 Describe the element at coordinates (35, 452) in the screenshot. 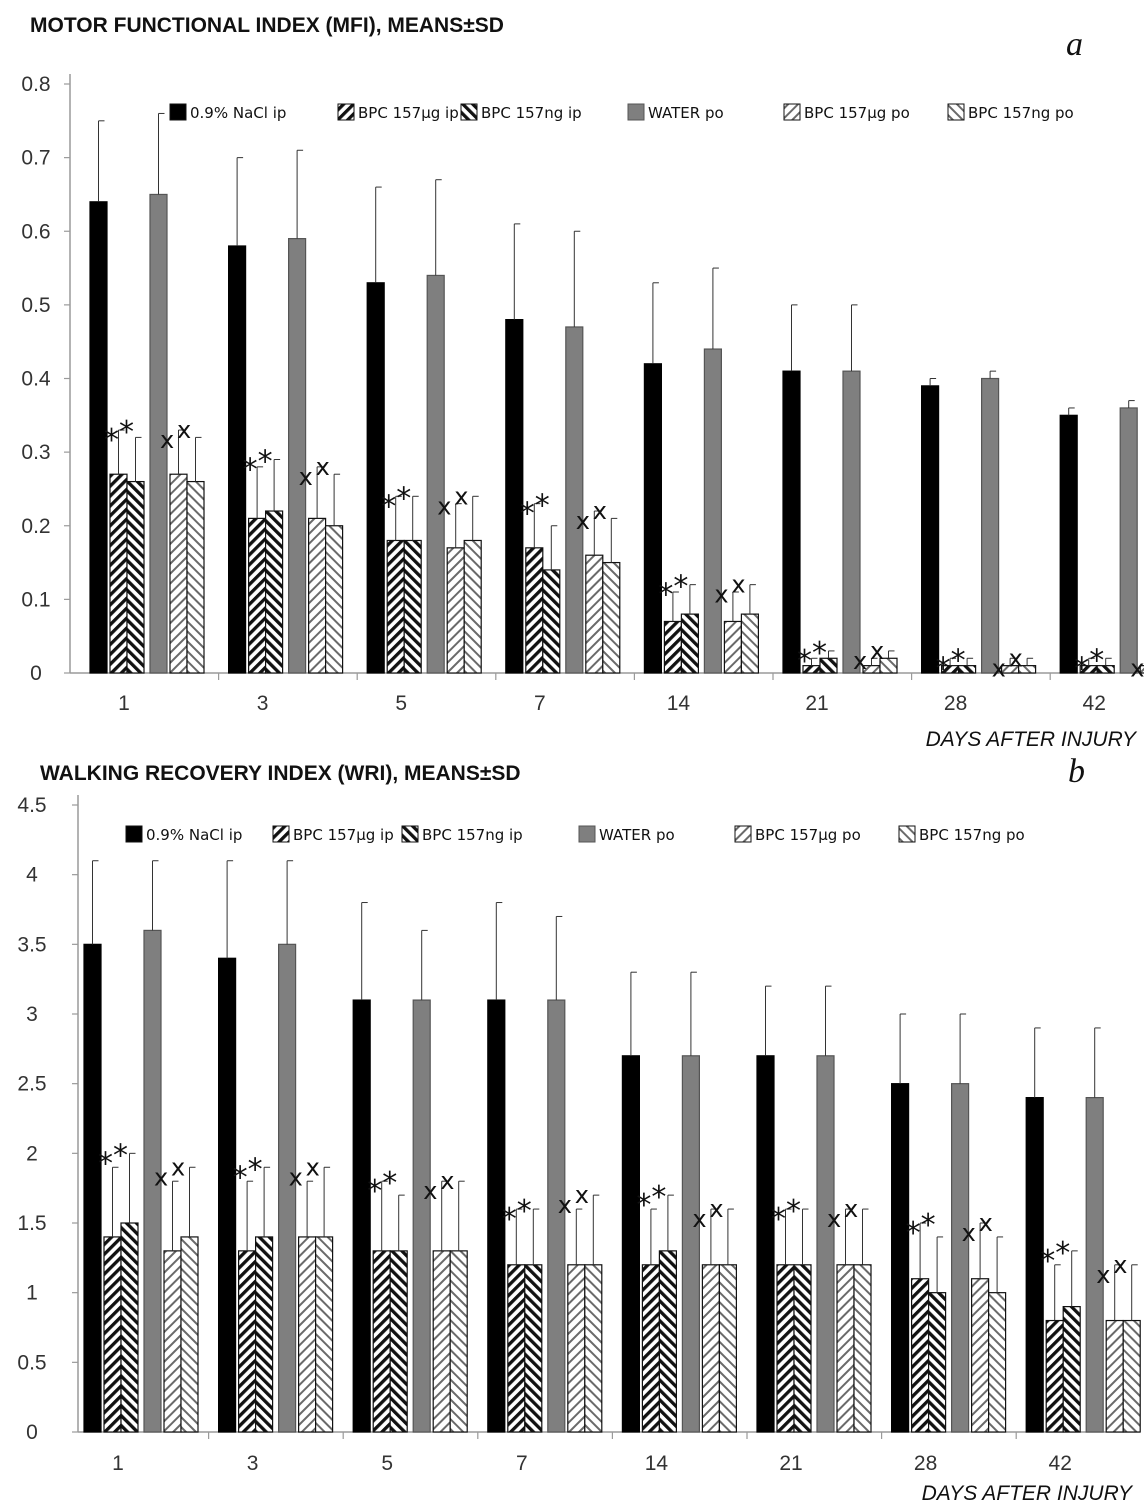

I see `y-tick-label: 0.3` at that location.